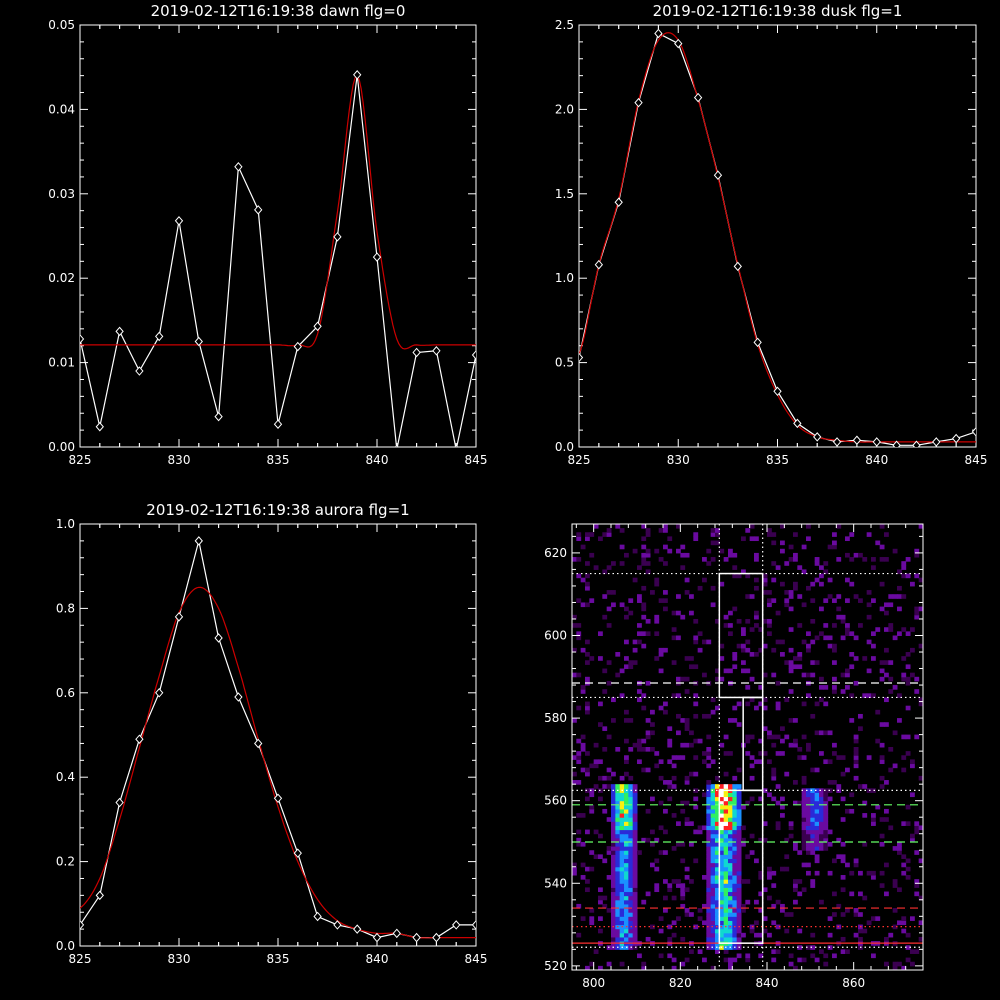  Describe the element at coordinates (278, 762) in the screenshot. I see `fit-curve` at that location.